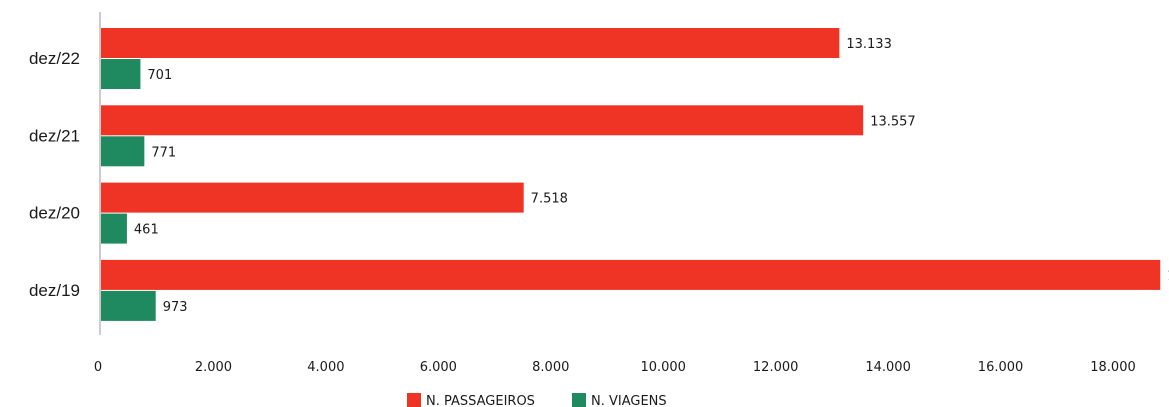  Describe the element at coordinates (869, 44) in the screenshot. I see `value-label: 13.133` at that location.